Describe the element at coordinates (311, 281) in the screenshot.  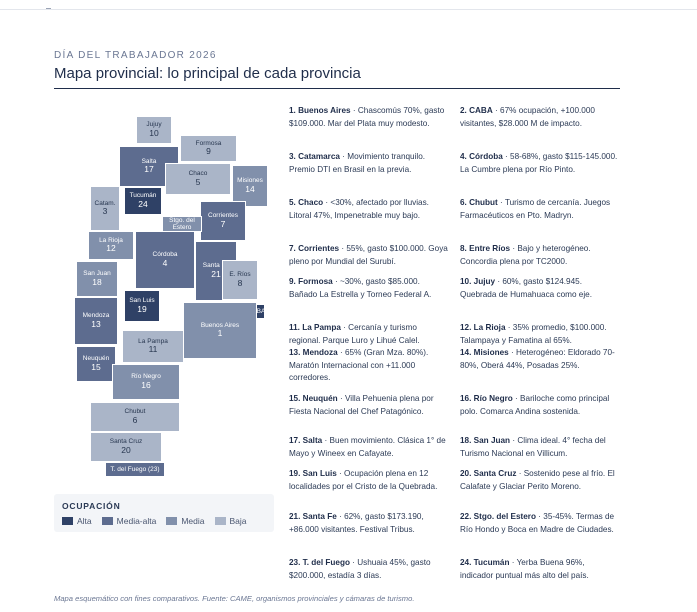
I see `entry-heading: 9. Formosa` at that location.